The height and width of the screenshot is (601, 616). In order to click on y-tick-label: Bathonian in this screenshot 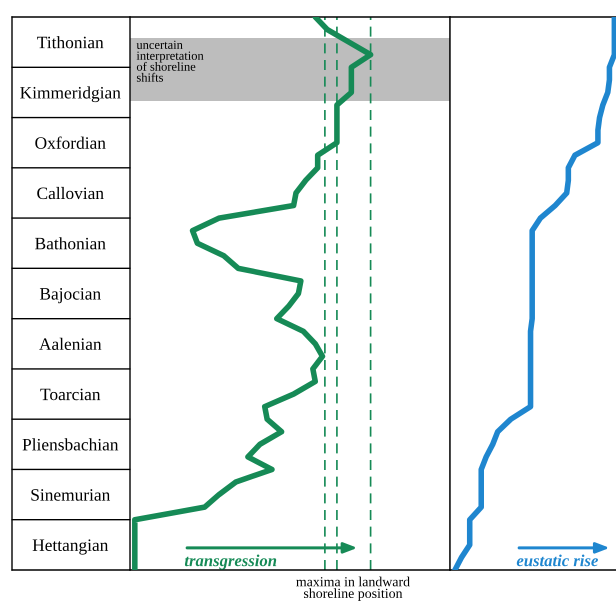, I will do `click(70, 243)`.